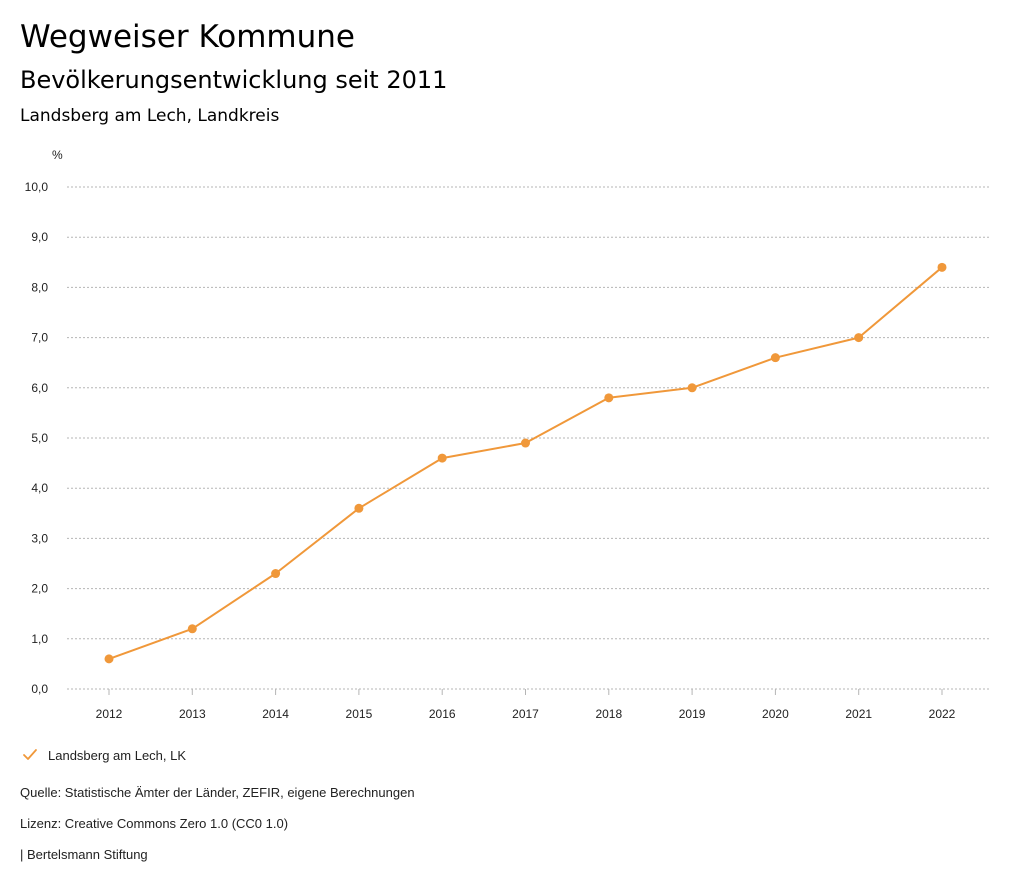 The width and height of the screenshot is (1024, 888). What do you see at coordinates (234, 80) in the screenshot?
I see `chart-subtitle: Bevölkerungsentwicklung seit 2011` at bounding box center [234, 80].